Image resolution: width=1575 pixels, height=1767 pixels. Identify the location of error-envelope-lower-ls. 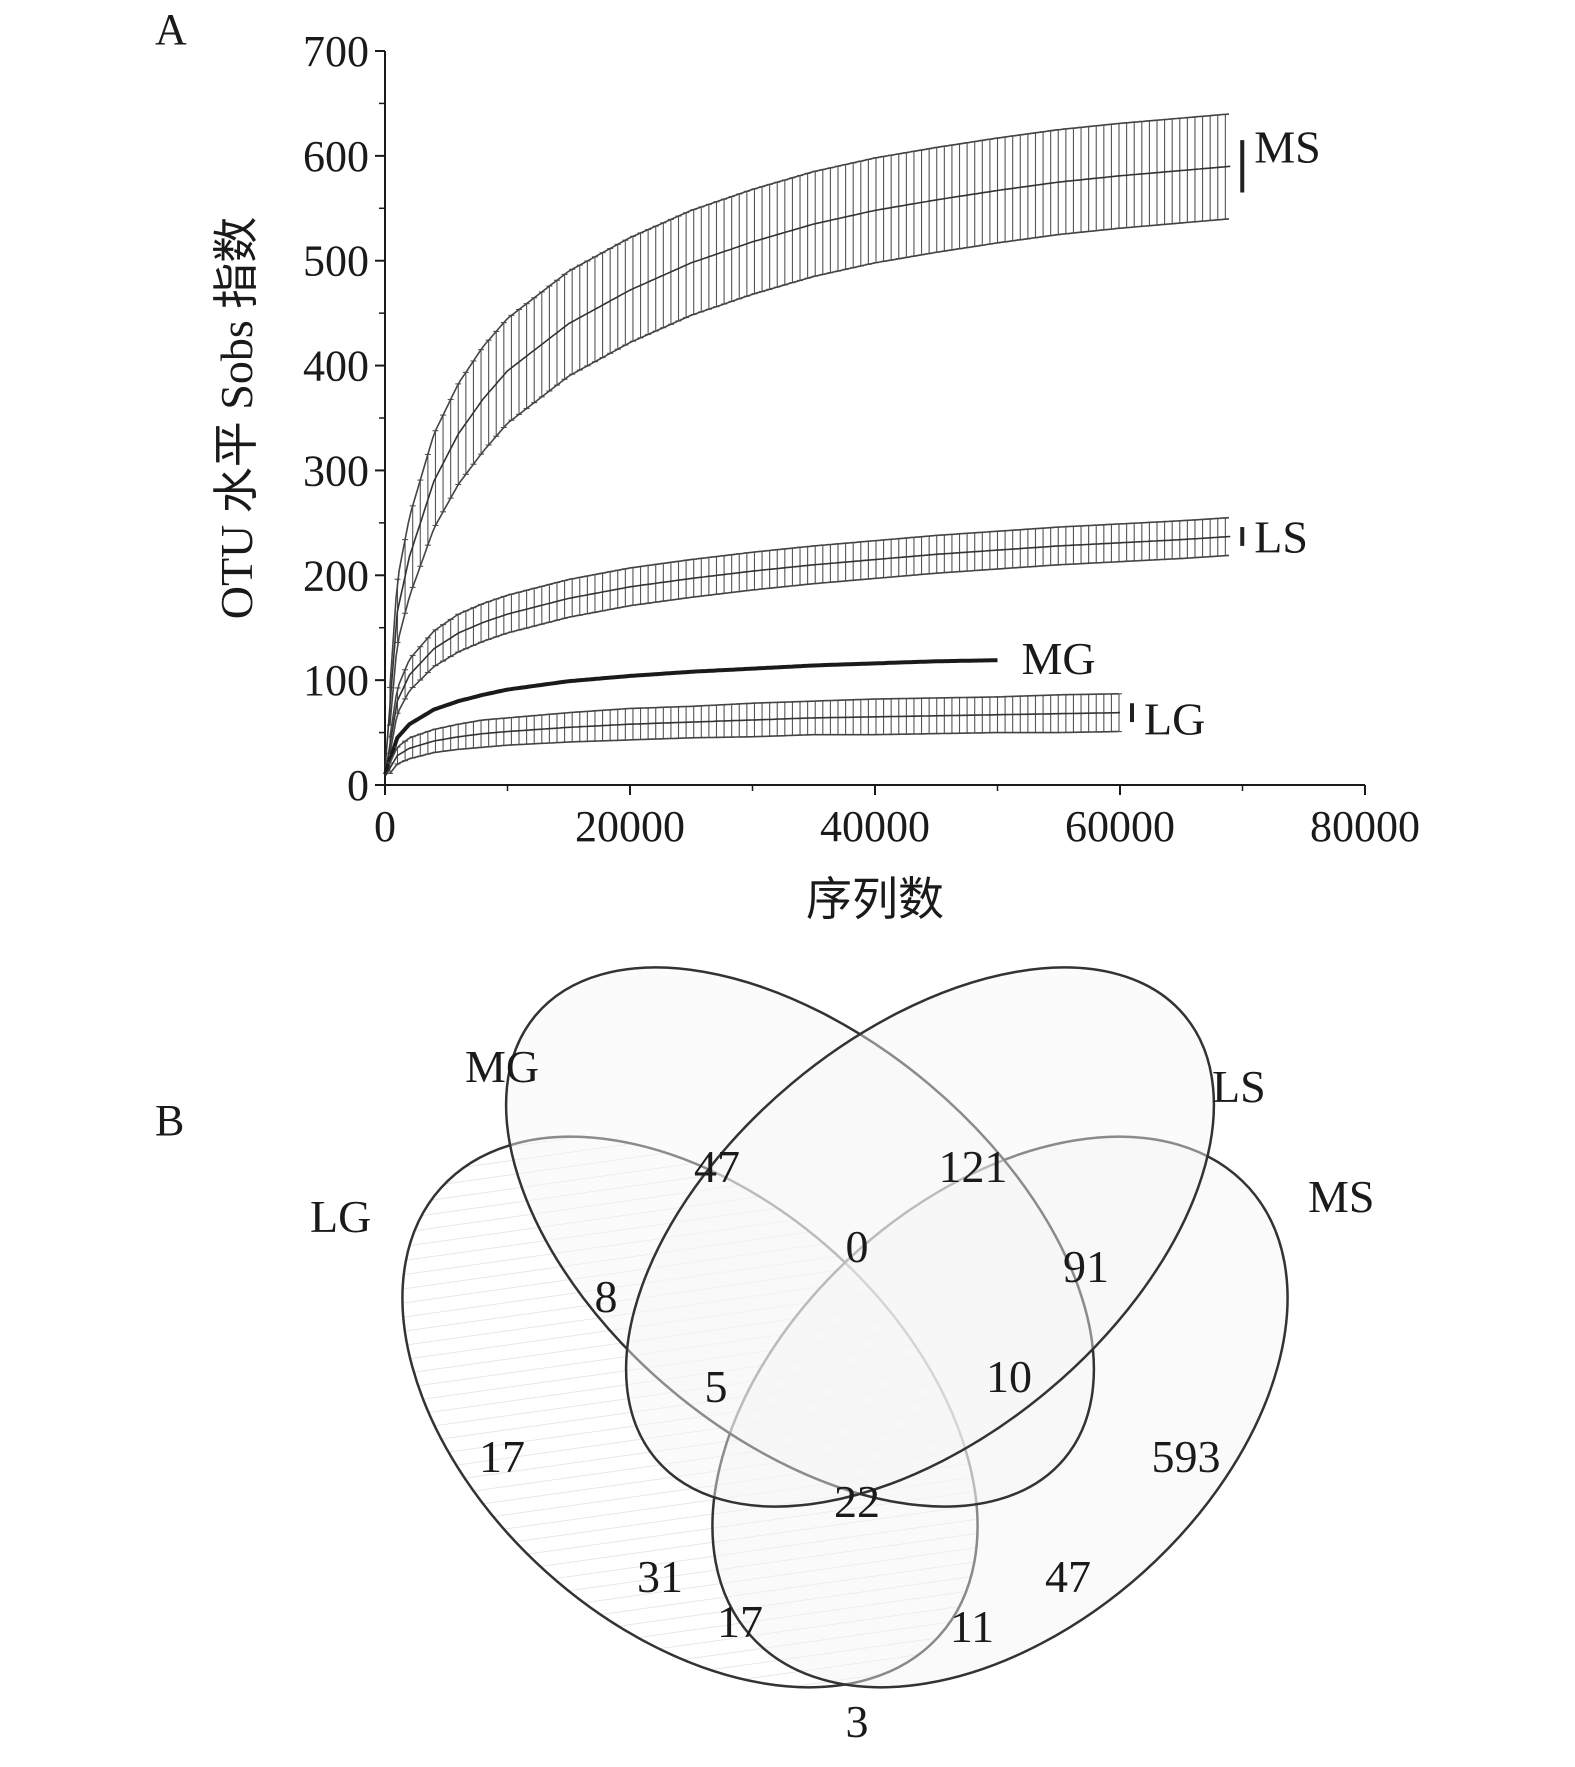
(809, 654).